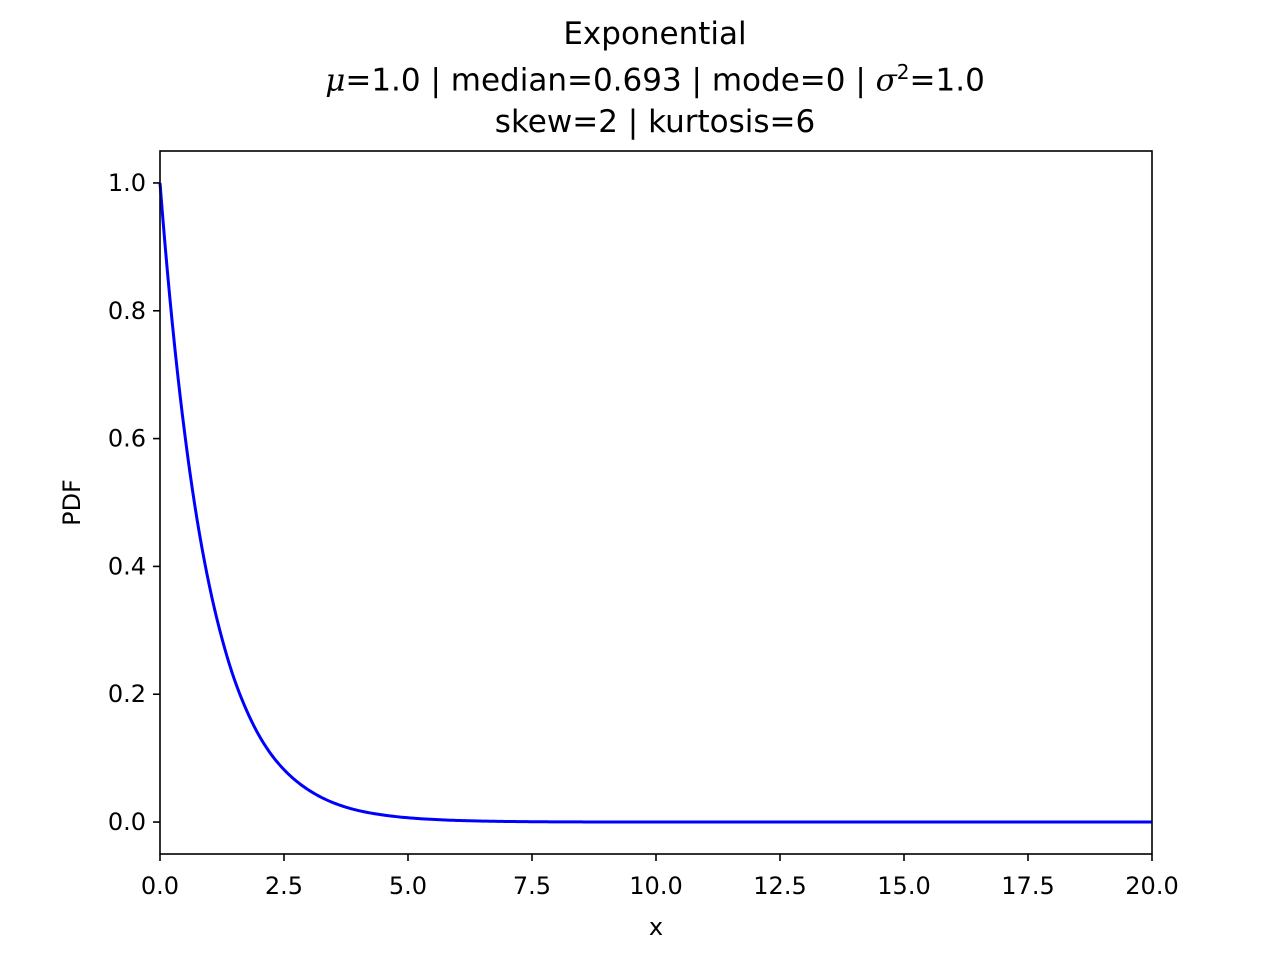 This screenshot has height=960, width=1280. Describe the element at coordinates (656, 927) in the screenshot. I see `x-axis-label: x` at that location.